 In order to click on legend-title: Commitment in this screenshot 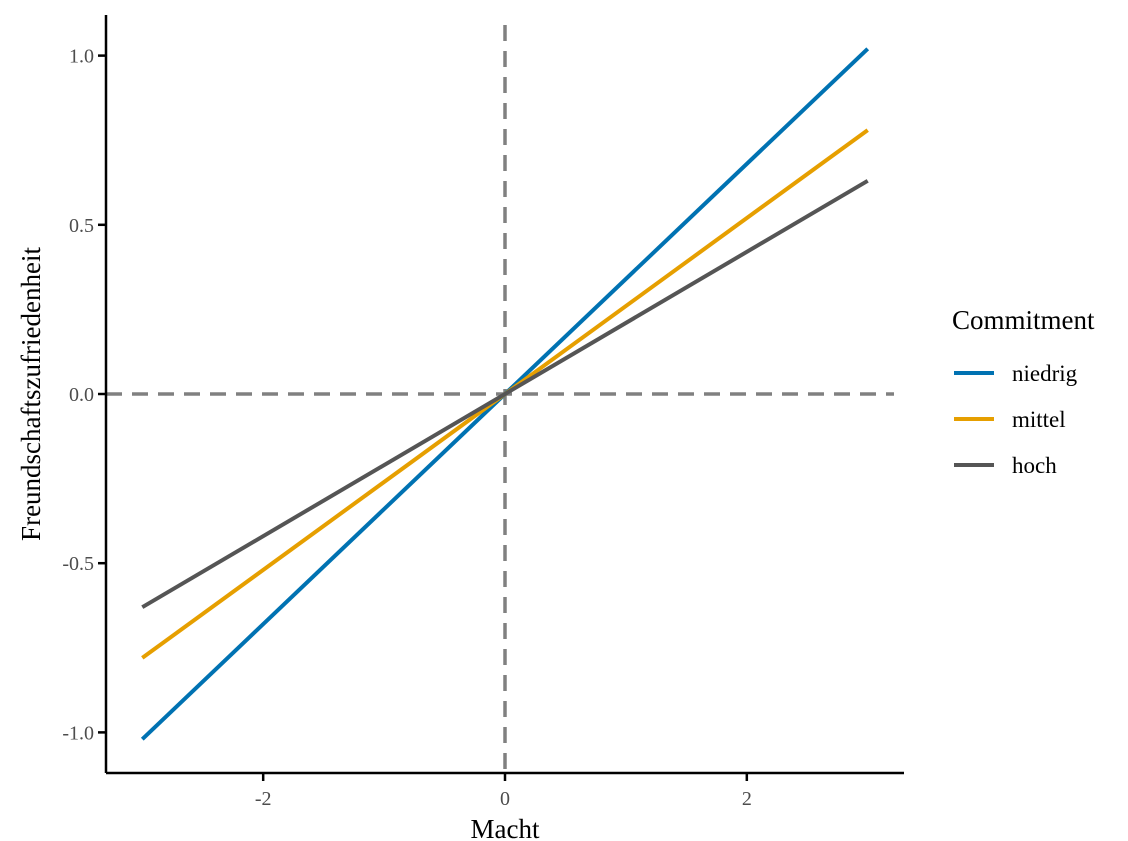, I will do `click(1023, 320)`.